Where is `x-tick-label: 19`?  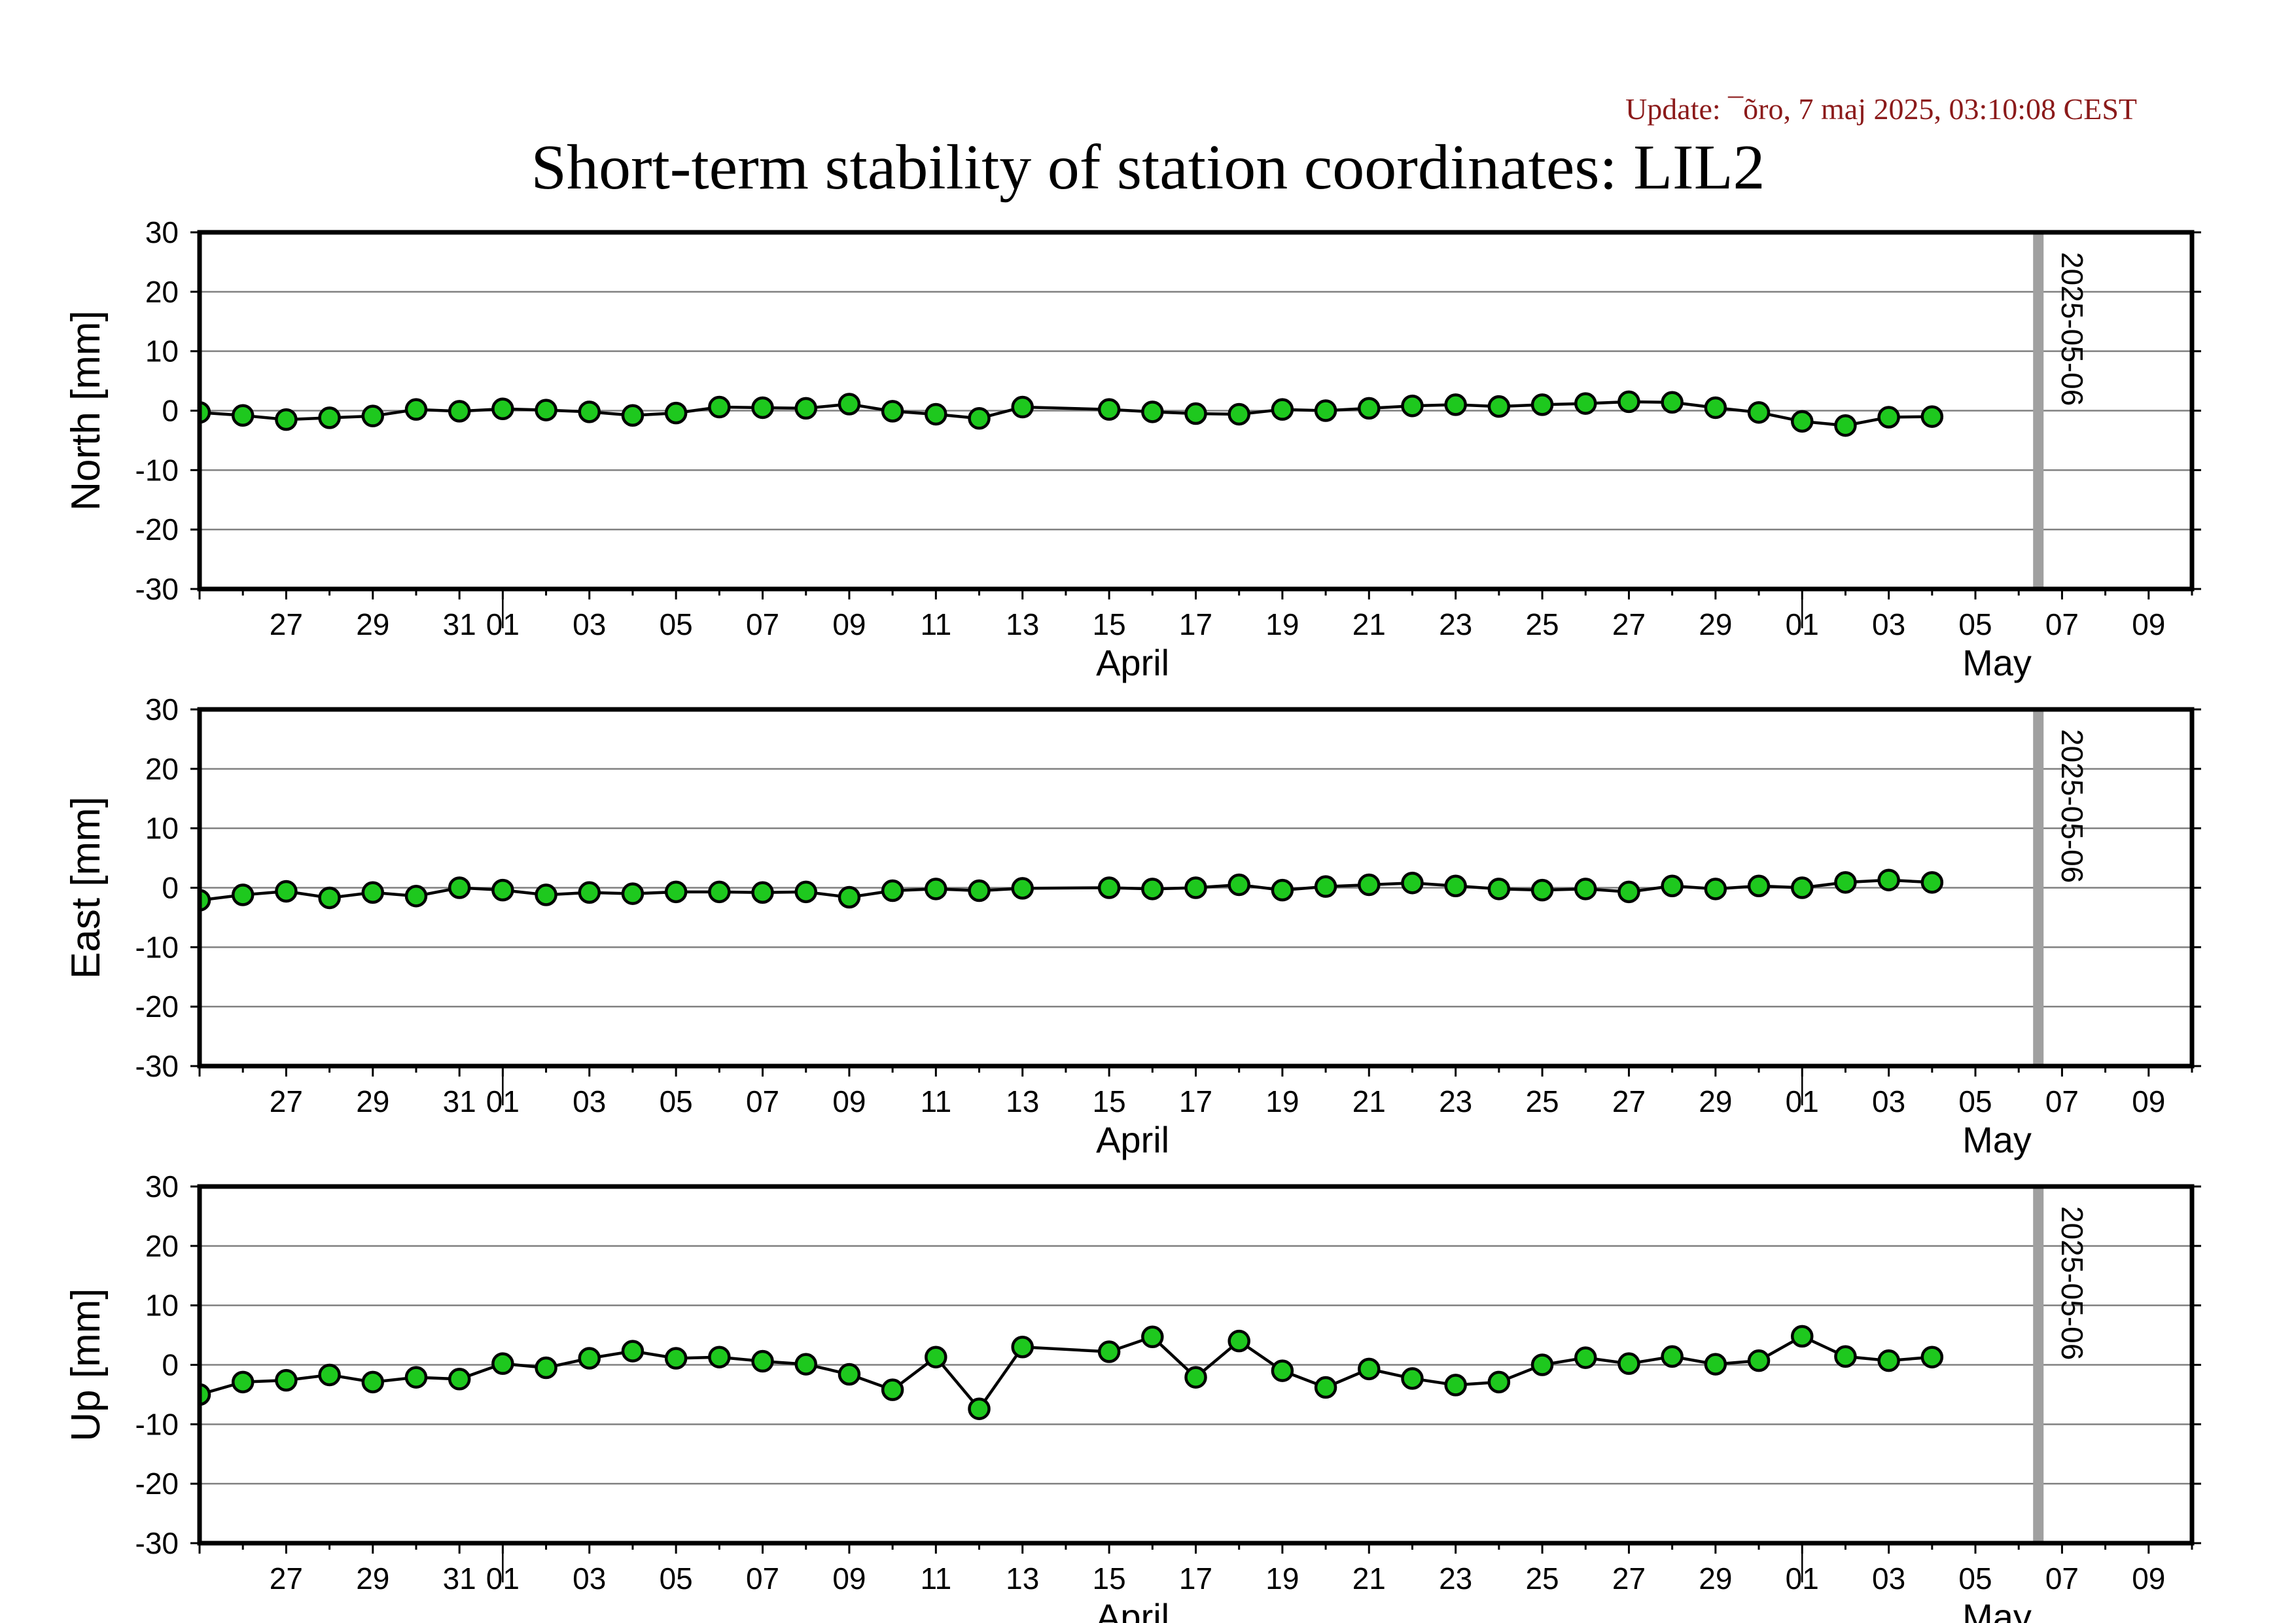
x-tick-label: 19 is located at coordinates (1282, 1101).